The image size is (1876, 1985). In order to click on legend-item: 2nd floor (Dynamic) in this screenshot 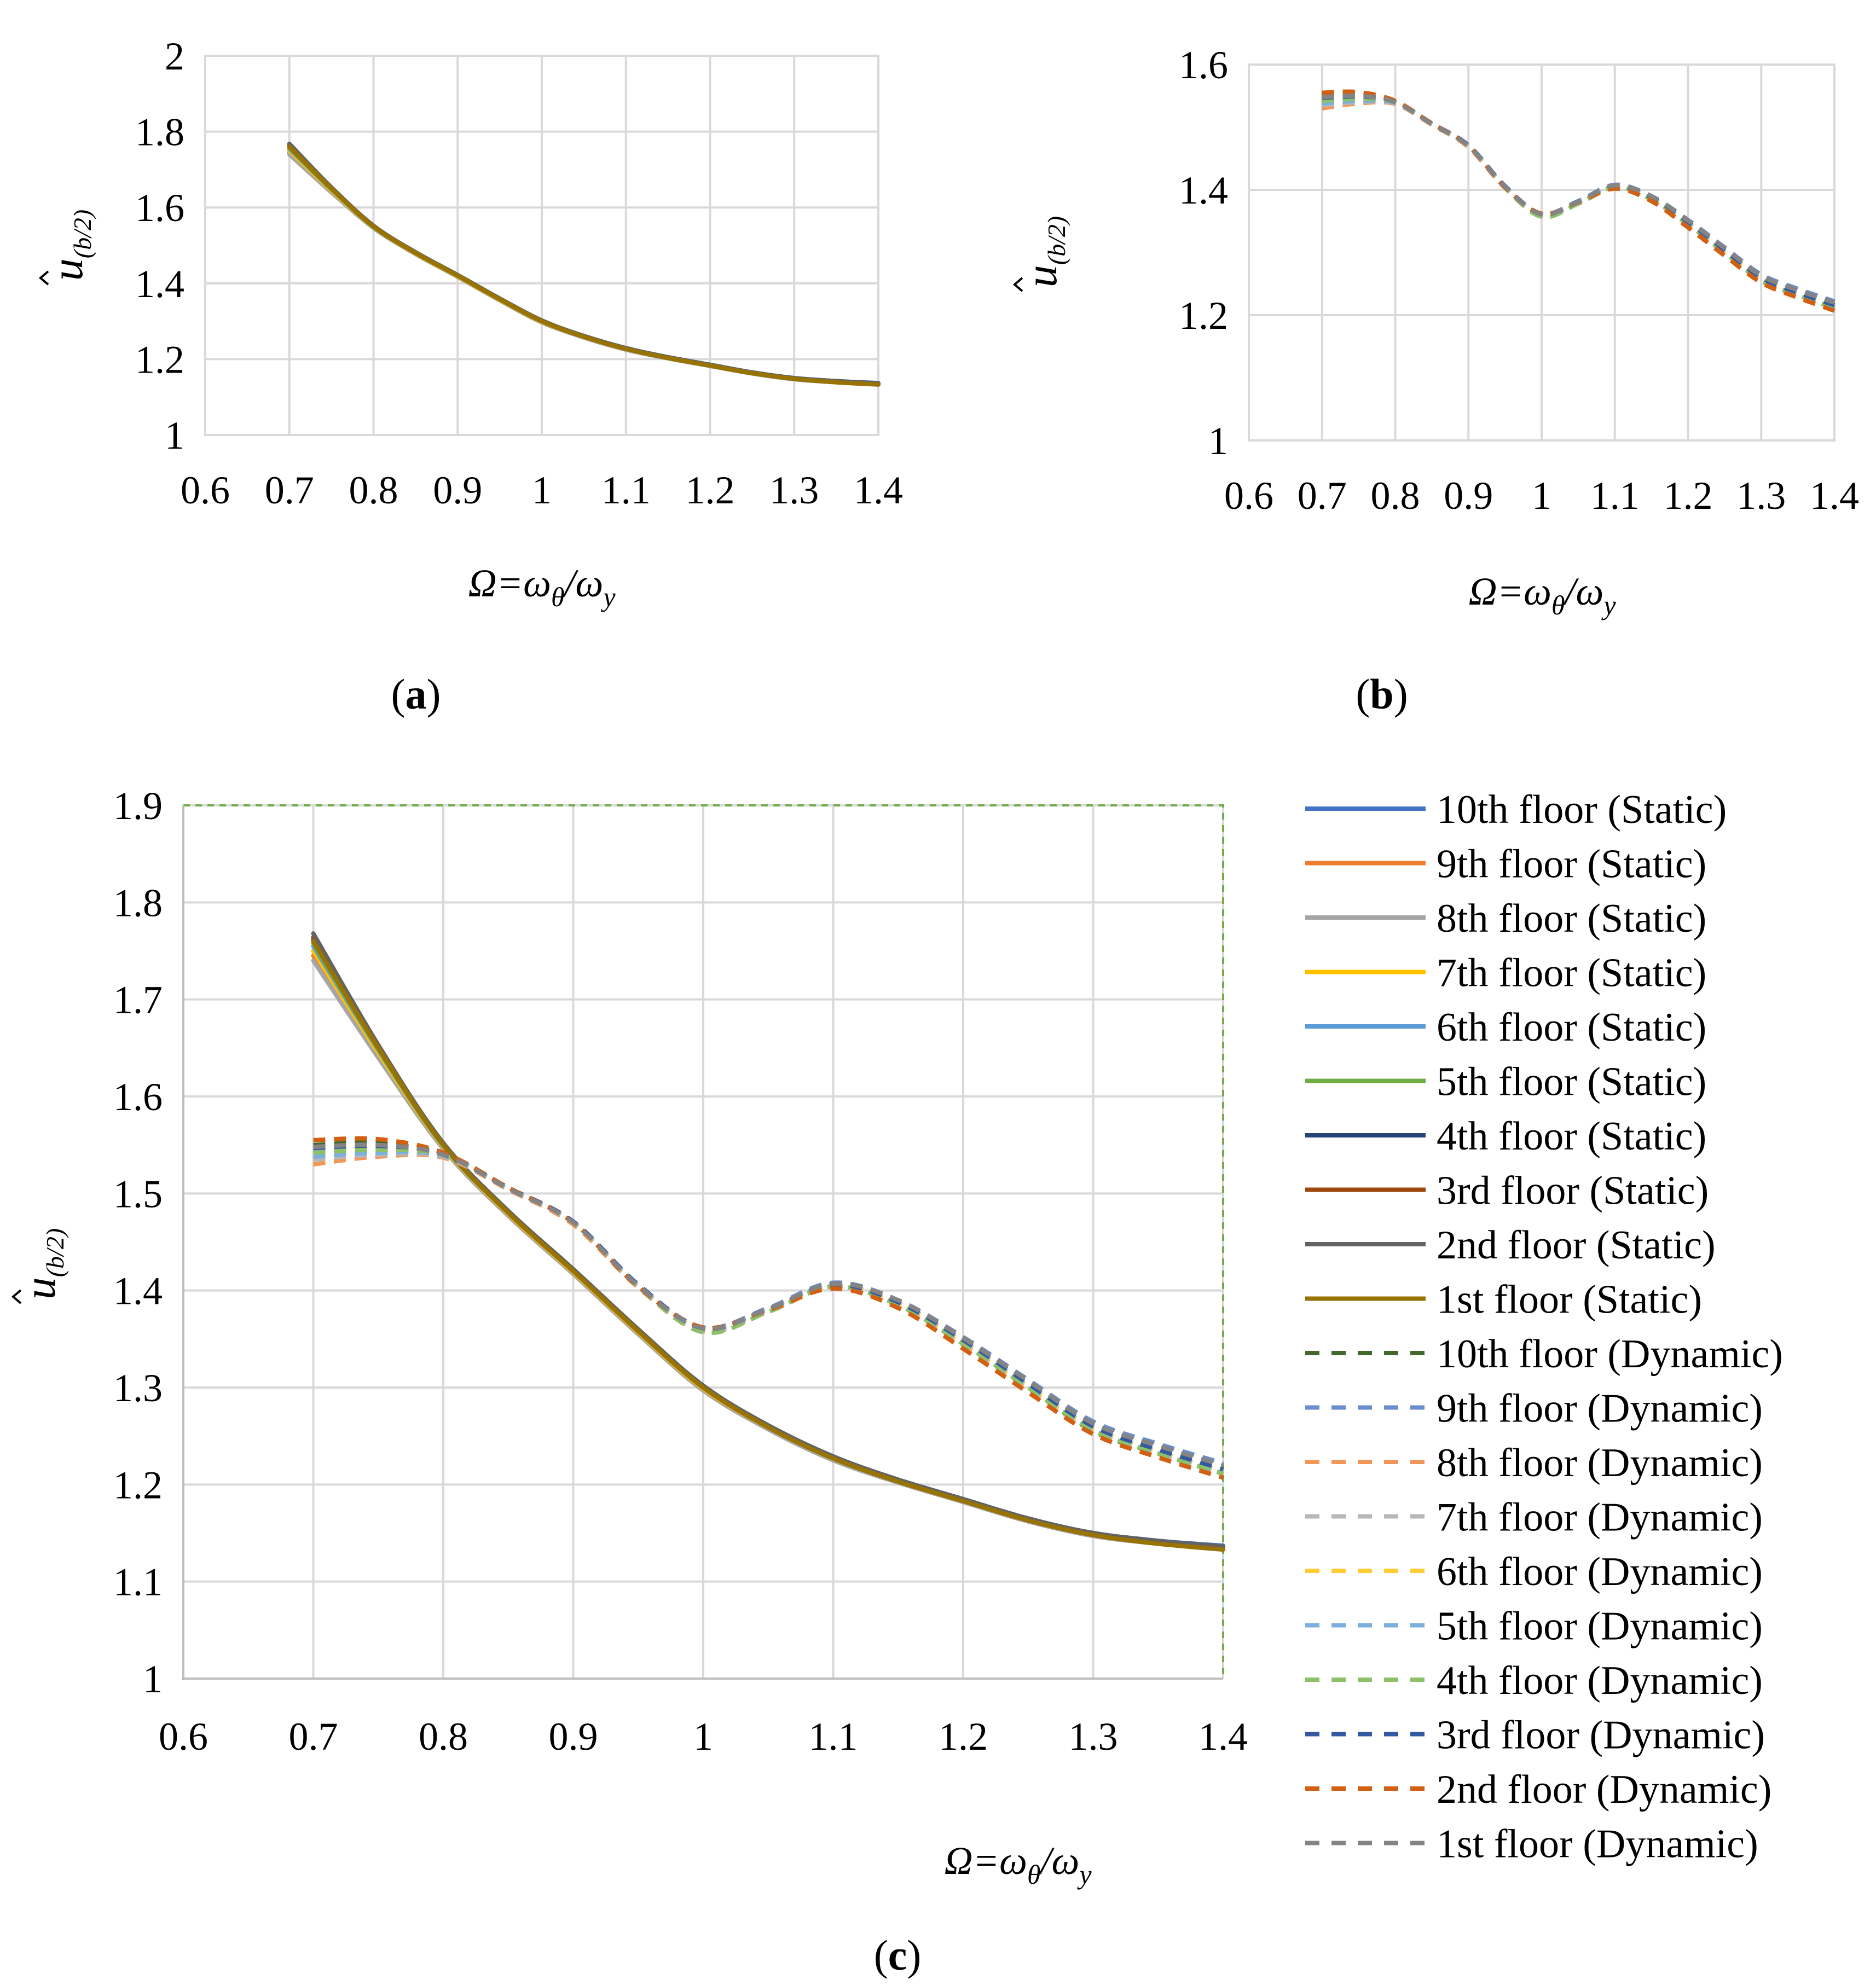, I will do `click(1538, 1790)`.